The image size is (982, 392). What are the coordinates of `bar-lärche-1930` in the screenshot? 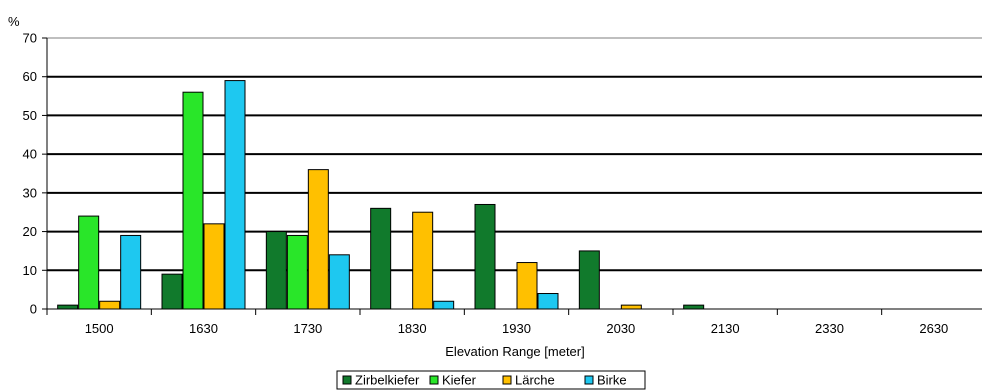 It's located at (527, 286).